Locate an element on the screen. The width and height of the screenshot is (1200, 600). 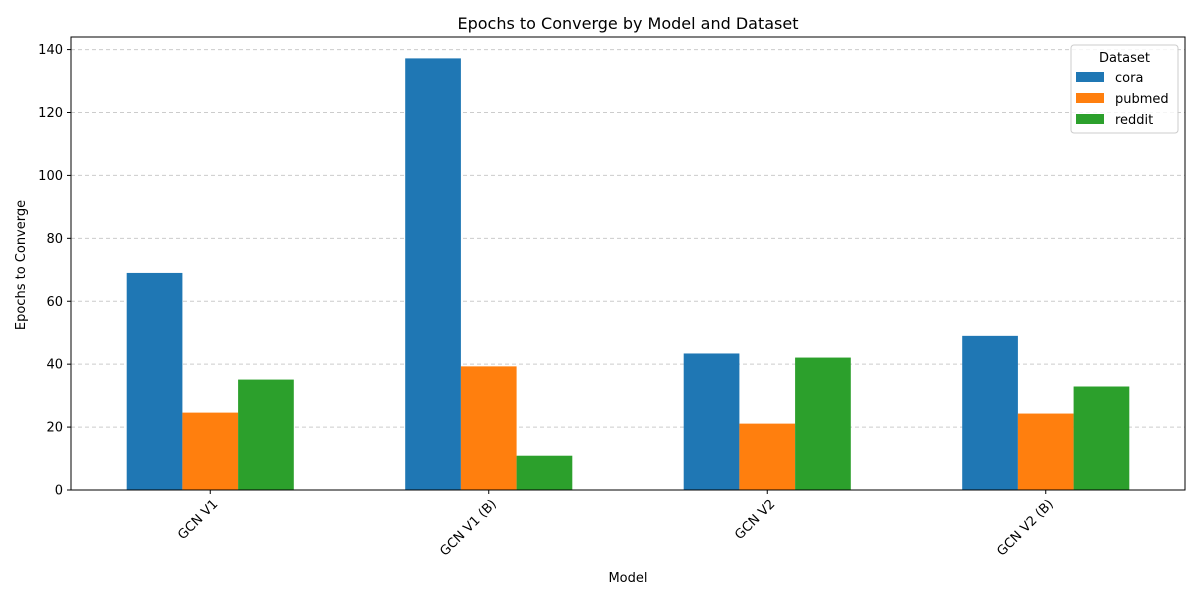
legend-swatch-reddit is located at coordinates (1090, 119).